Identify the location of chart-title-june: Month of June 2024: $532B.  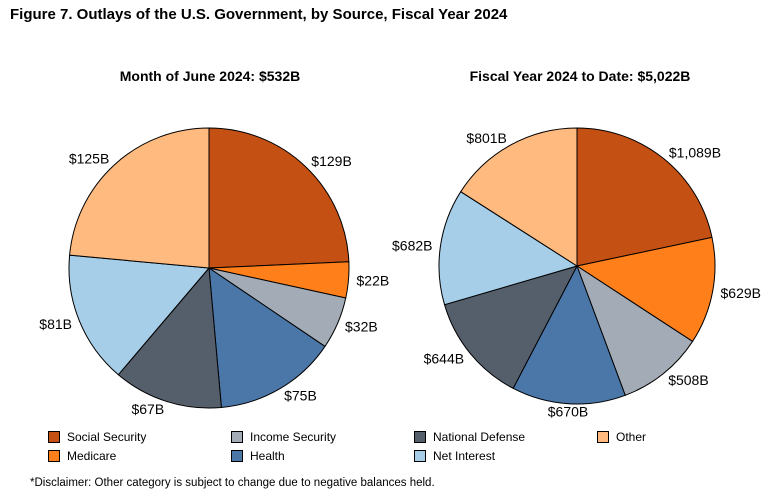
(210, 76).